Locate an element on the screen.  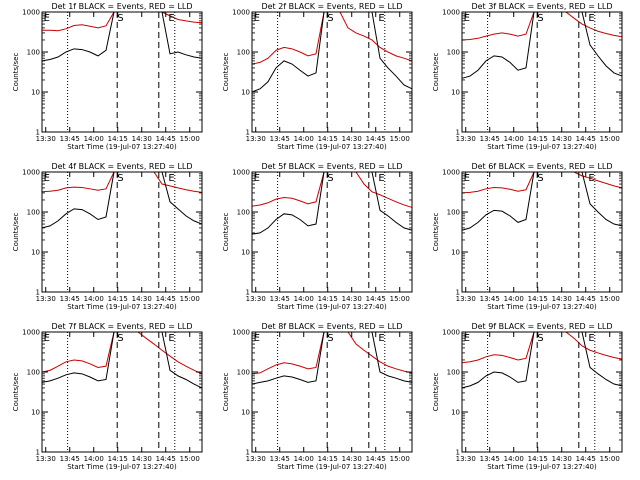
panel-title: Det 3f BLACK = Events, RED = LLD is located at coordinates (541, 6).